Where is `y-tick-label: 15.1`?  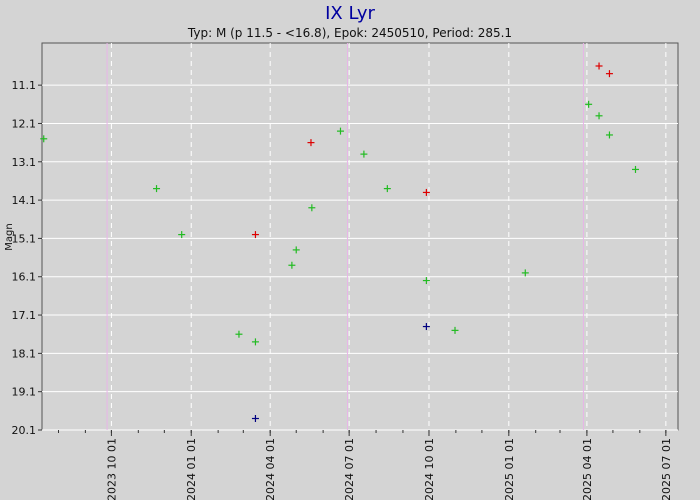
y-tick-label: 15.1 is located at coordinates (24, 238).